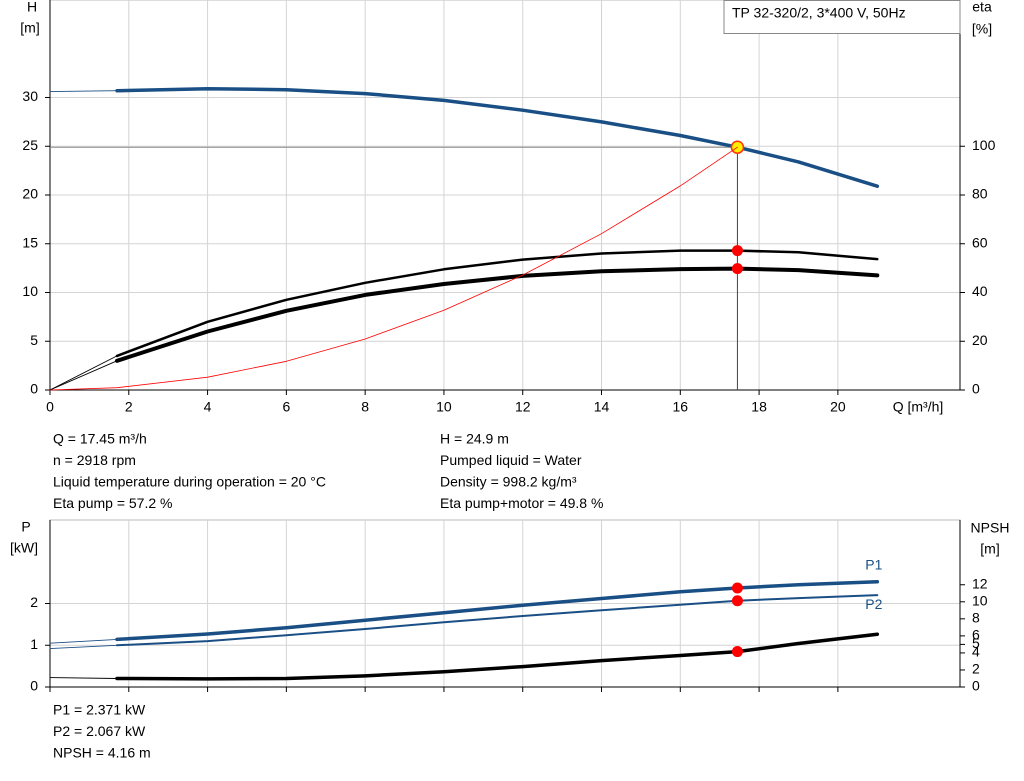 This screenshot has width=1024, height=781. What do you see at coordinates (838, 407) in the screenshot?
I see `x-tick-label: 20` at bounding box center [838, 407].